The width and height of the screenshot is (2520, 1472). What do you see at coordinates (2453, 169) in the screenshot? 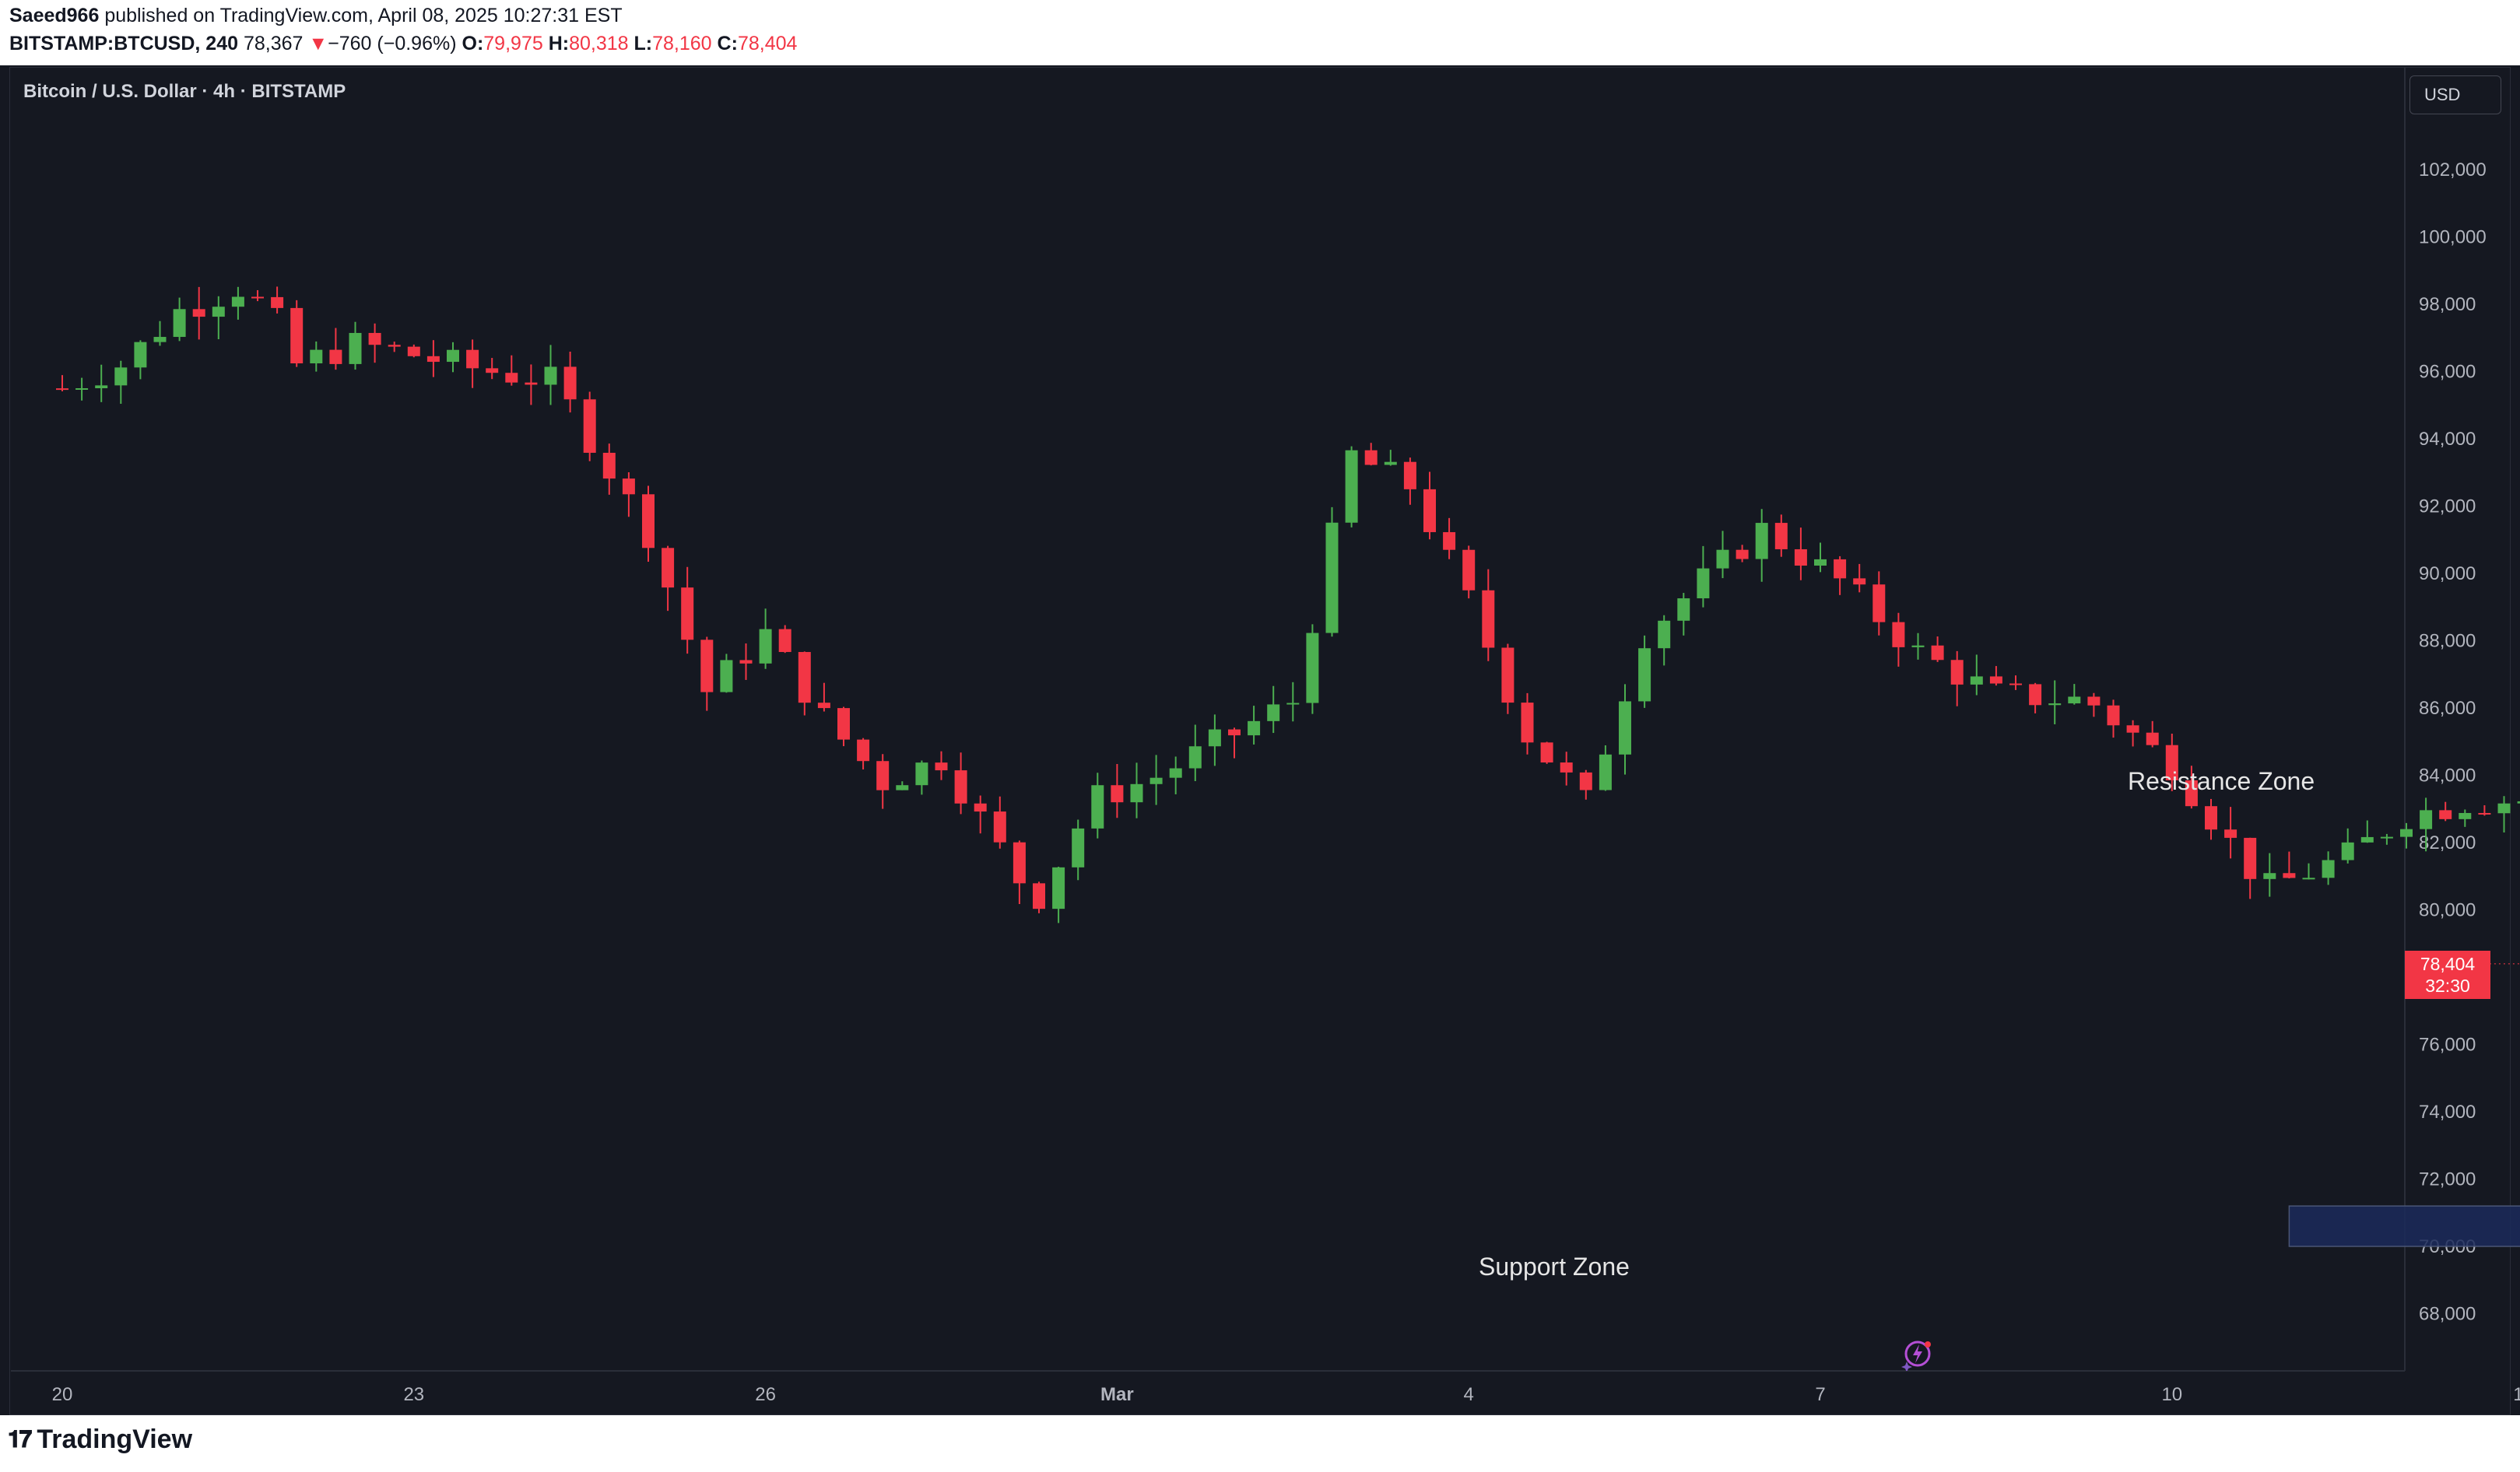
I see `y-tick-label: 102,000` at bounding box center [2453, 169].